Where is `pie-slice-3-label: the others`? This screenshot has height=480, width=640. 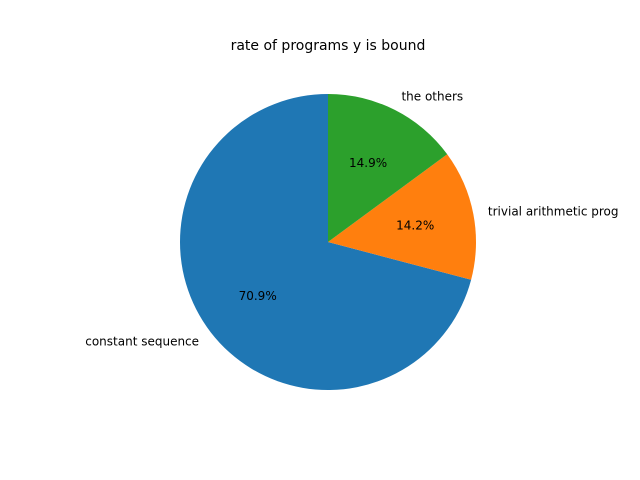 pie-slice-3-label: the others is located at coordinates (432, 97).